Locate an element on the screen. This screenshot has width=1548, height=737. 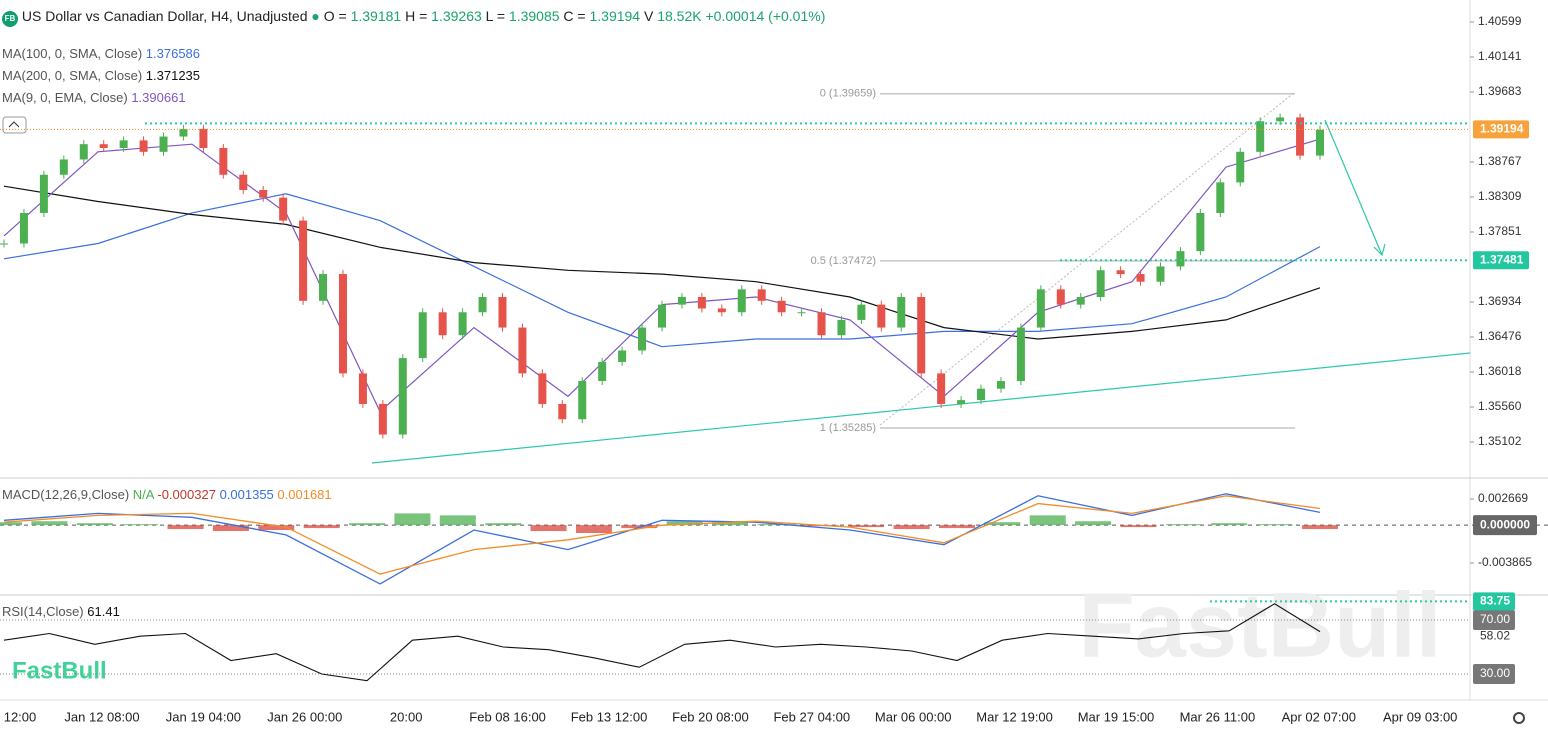
fib-label: 0 (1.39659) is located at coordinates (848, 94).